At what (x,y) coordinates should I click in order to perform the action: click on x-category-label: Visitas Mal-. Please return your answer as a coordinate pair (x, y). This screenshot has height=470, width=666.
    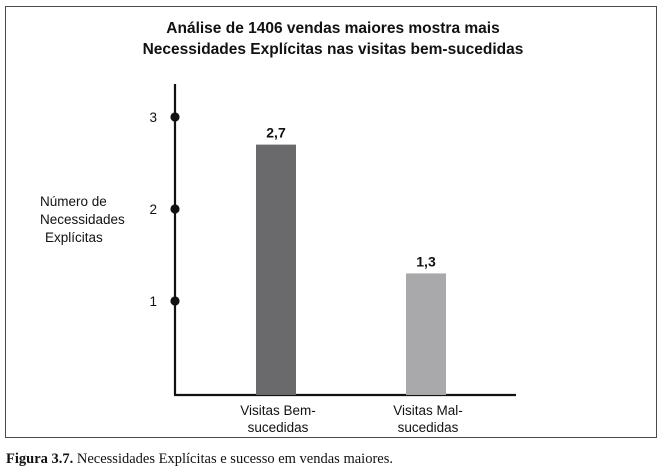
    Looking at the image, I should click on (428, 410).